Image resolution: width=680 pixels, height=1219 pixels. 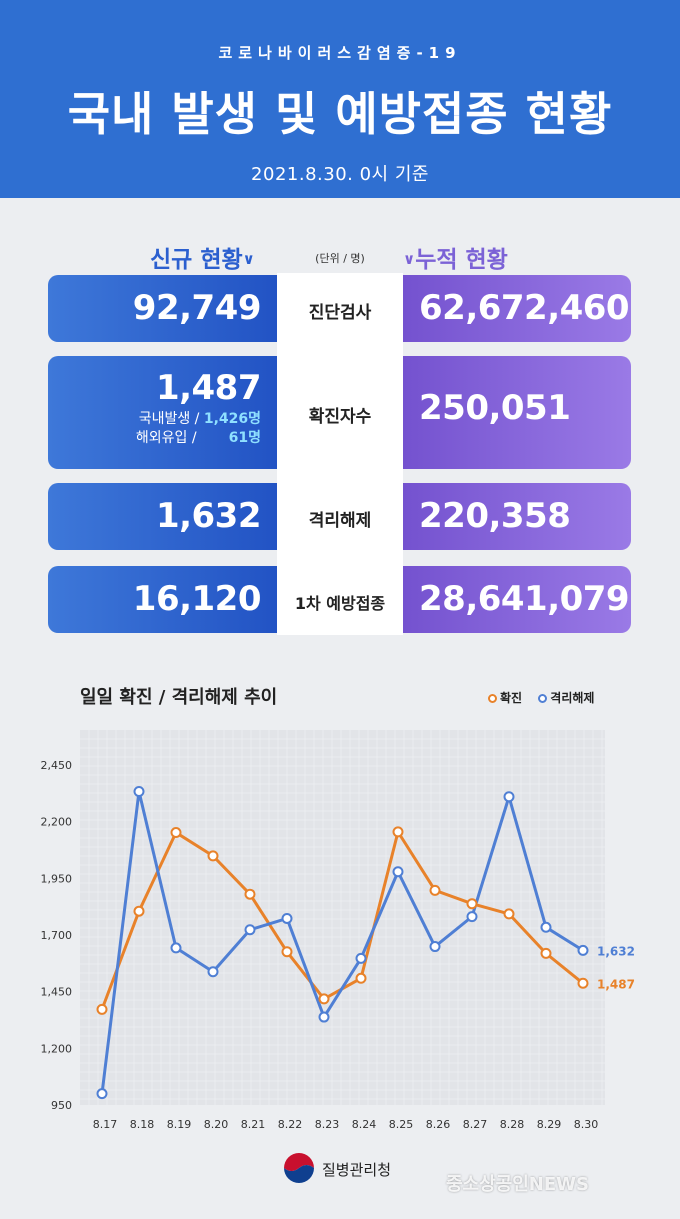 I want to click on cumulative-status-label: ∨누적 현황, so click(x=455, y=257).